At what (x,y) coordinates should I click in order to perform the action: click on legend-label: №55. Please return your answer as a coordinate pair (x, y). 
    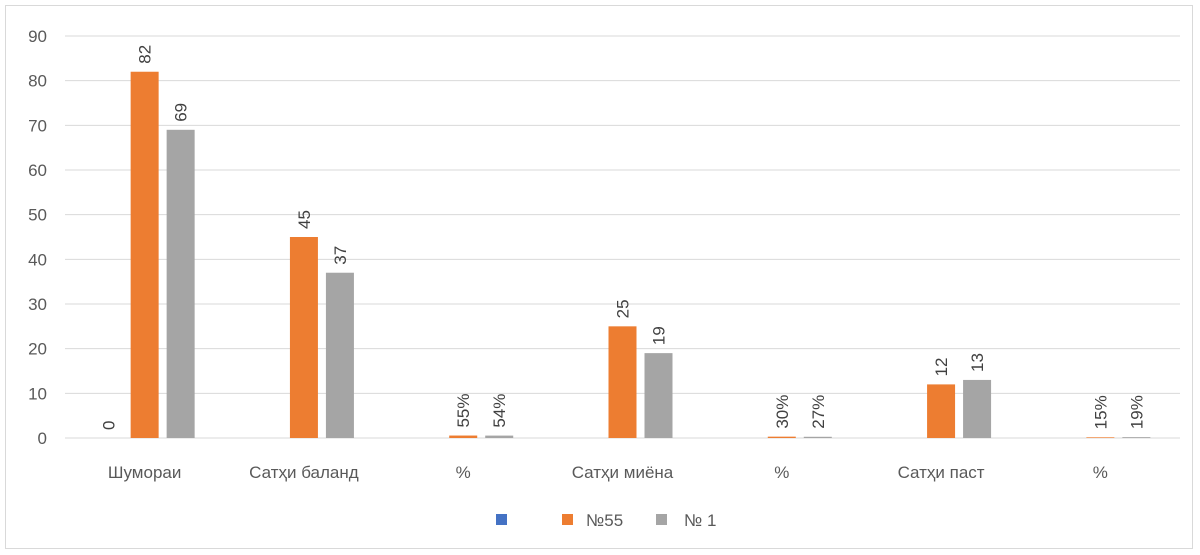
    Looking at the image, I should click on (604, 520).